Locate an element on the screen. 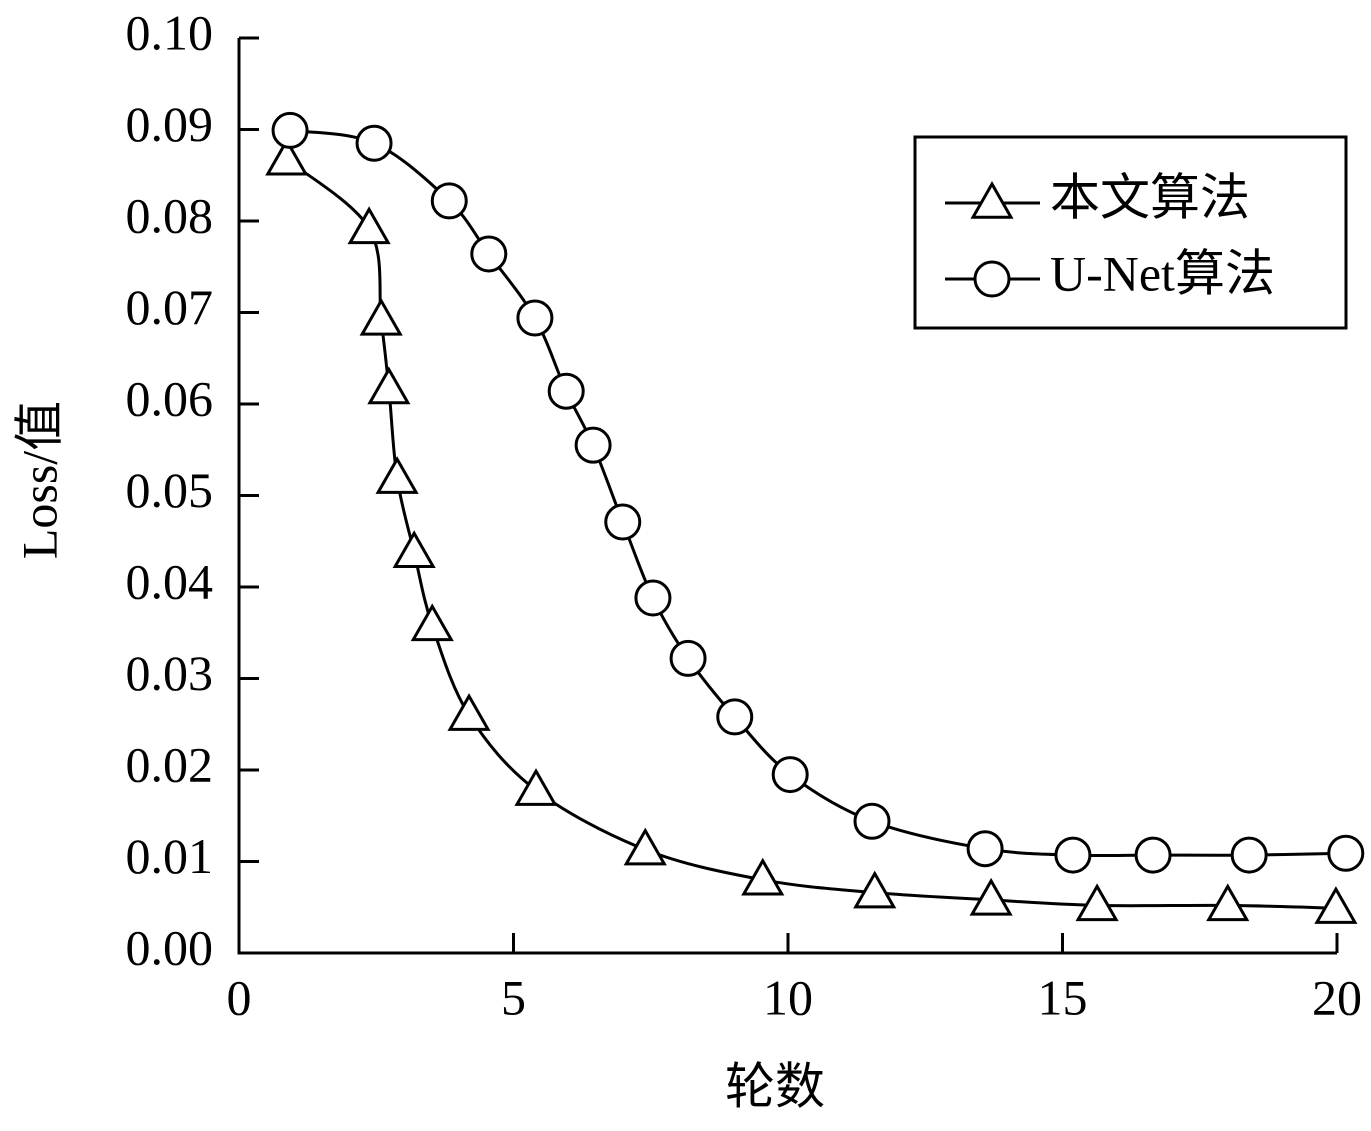 The height and width of the screenshot is (1131, 1371). y-tick-label: 0.03 is located at coordinates (170, 673).